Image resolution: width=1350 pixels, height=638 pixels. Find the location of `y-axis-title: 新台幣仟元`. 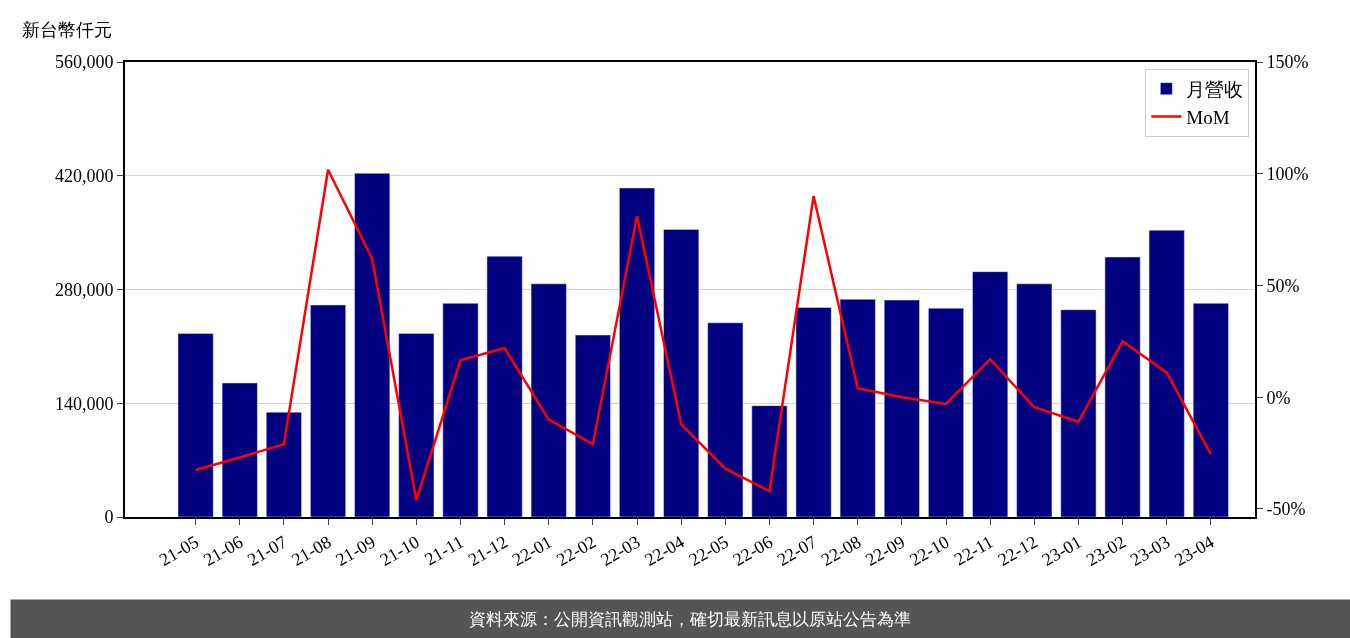

y-axis-title: 新台幣仟元 is located at coordinates (67, 30).